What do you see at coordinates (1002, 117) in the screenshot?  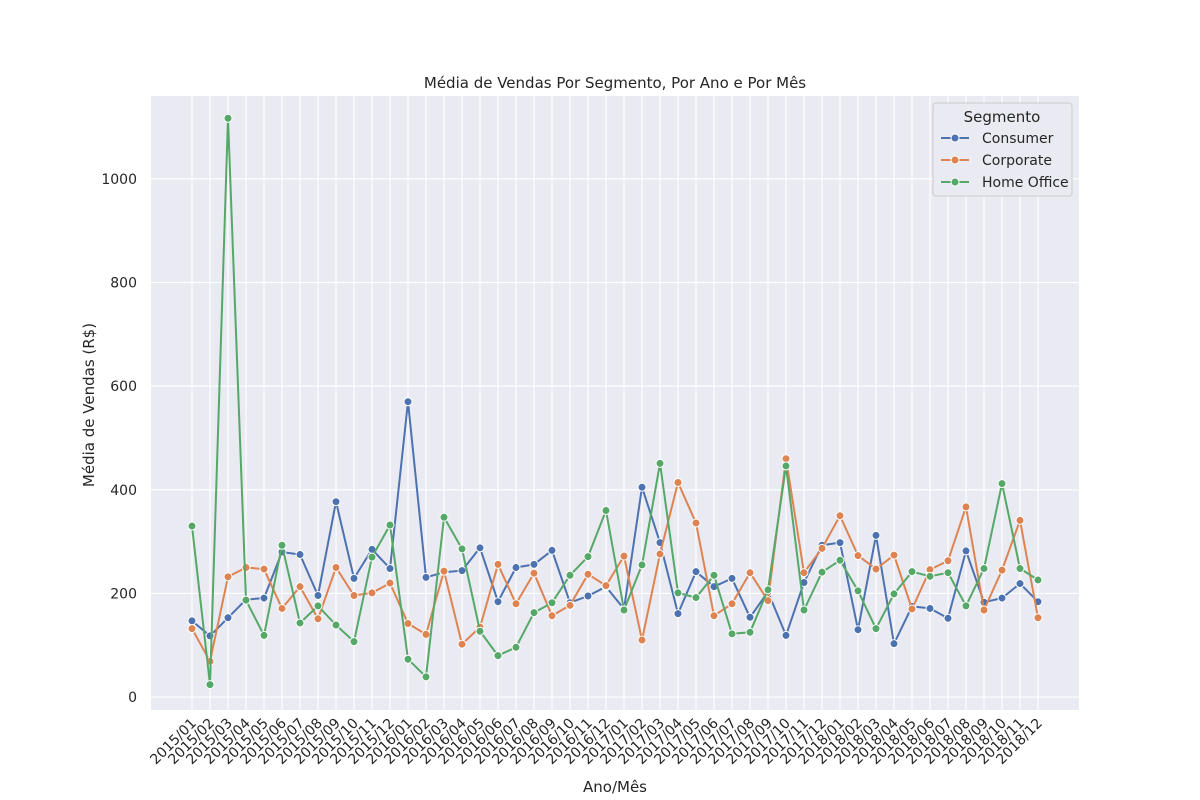 I see `legend-title: Segmento` at bounding box center [1002, 117].